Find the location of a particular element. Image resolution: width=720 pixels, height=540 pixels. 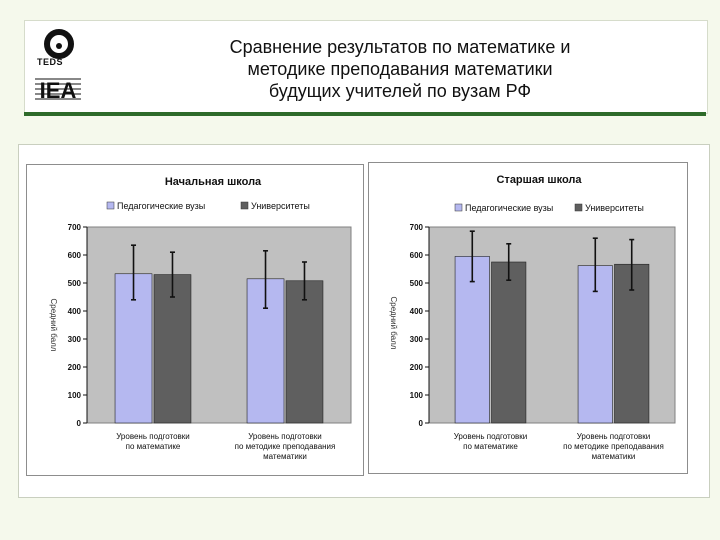

slide-title-line: Сравнение результатов по математике и is located at coordinates (400, 47).